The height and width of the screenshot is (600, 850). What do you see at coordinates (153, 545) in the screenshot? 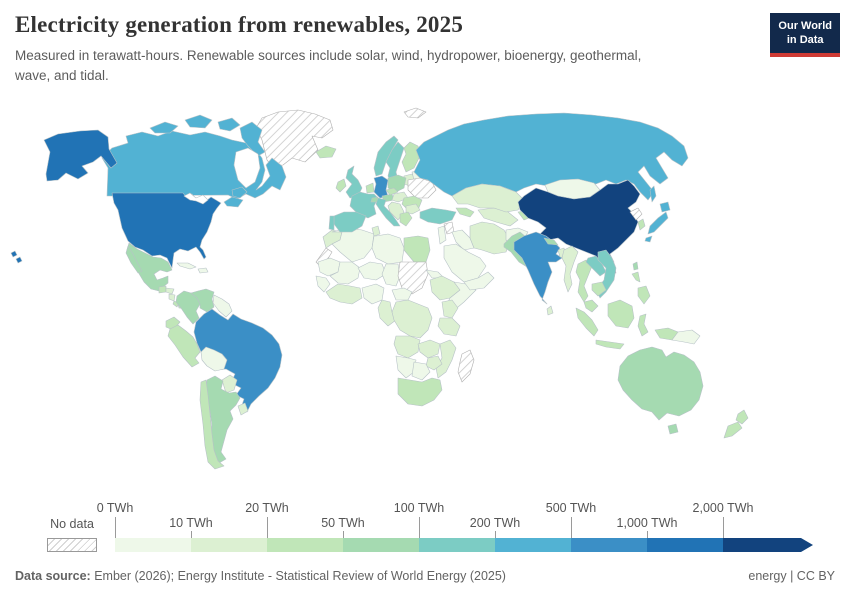
I see `legend-segment-0-10-twh` at bounding box center [153, 545].